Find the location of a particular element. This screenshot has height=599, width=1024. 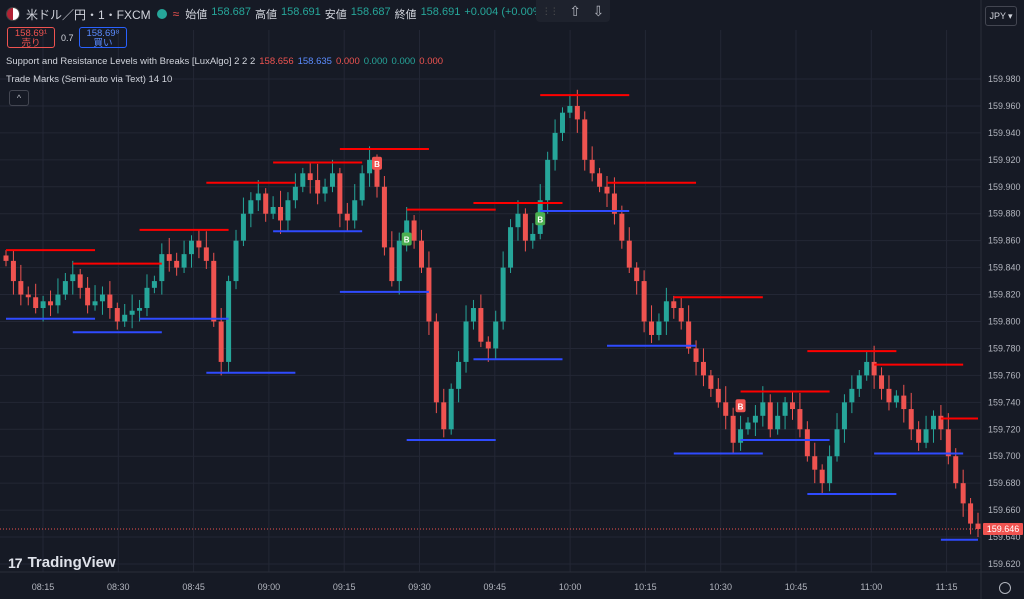

price-tick-label: 159.840 is located at coordinates (1004, 268).